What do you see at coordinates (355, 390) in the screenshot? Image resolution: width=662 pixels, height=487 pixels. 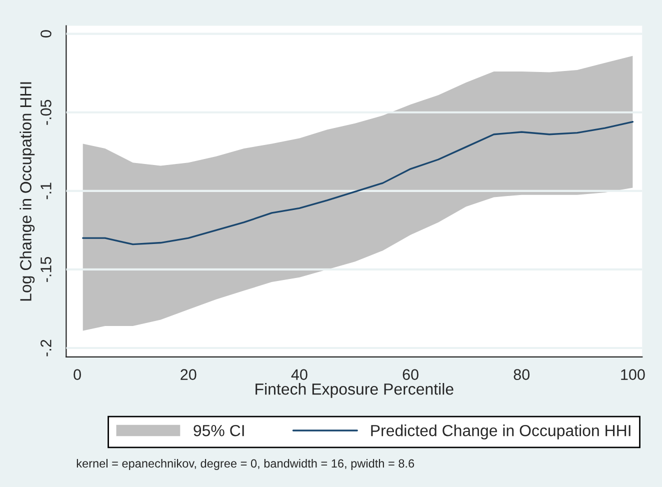 I see `x-axis-title: Fintech Exposure Percentile` at bounding box center [355, 390].